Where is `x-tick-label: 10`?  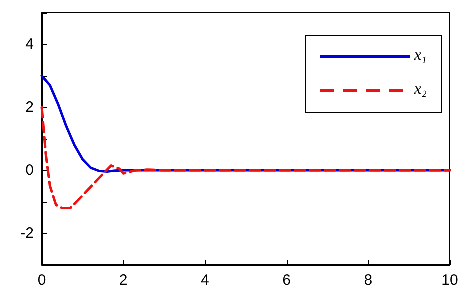
x-tick-label: 10 is located at coordinates (450, 280).